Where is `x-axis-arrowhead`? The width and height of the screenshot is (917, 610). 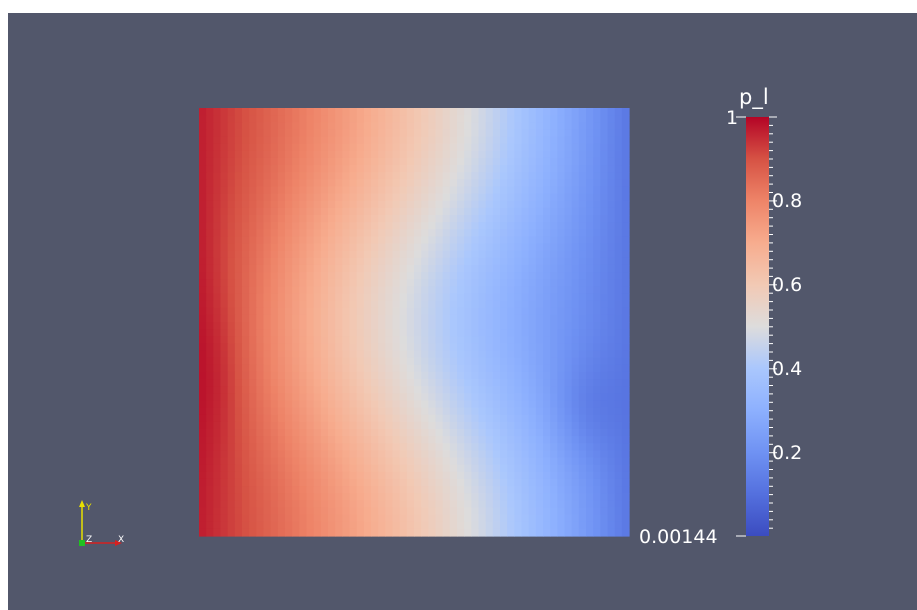 x-axis-arrowhead is located at coordinates (118, 543).